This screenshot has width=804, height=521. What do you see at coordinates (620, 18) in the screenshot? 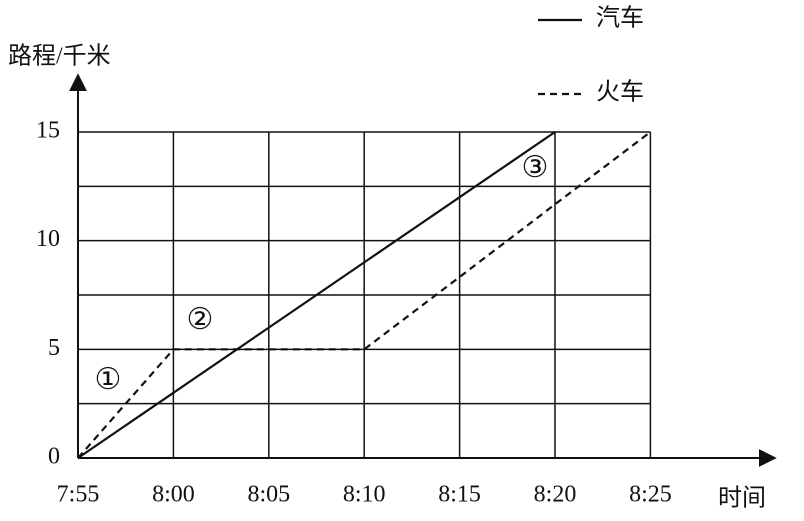
I see `legend-label: 汽车` at bounding box center [620, 18].